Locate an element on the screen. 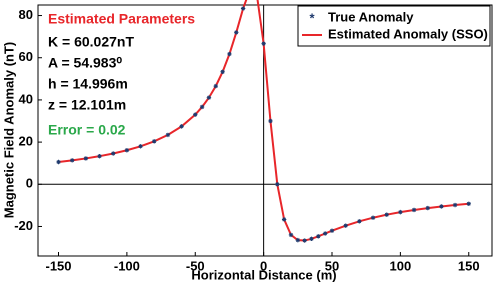 The height and width of the screenshot is (283, 496). x-tick-label: 50 is located at coordinates (332, 265).